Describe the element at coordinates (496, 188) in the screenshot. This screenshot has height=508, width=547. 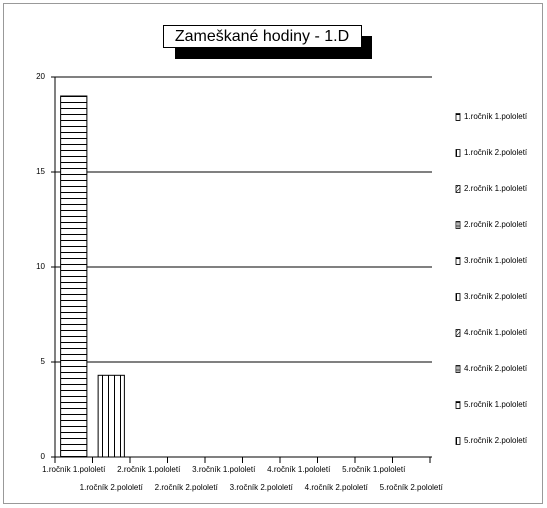
I see `legend-label: 2.ročník 1.pololetí` at that location.